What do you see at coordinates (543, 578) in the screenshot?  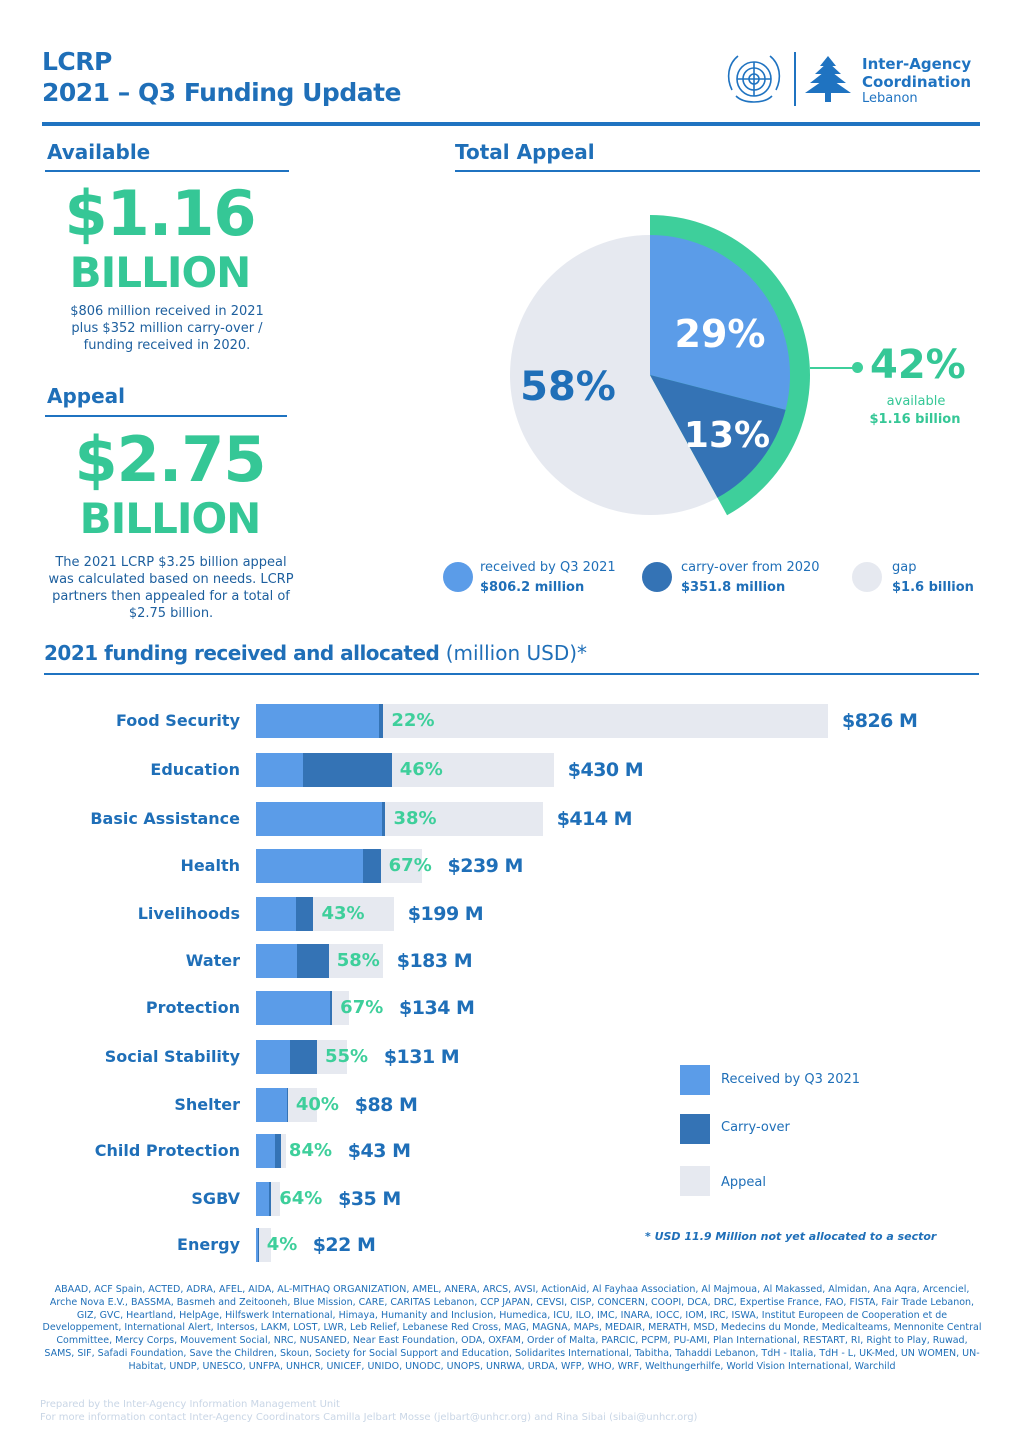 I see `pie-legend-received: received by Q3 2021 $806.2 million` at bounding box center [543, 578].